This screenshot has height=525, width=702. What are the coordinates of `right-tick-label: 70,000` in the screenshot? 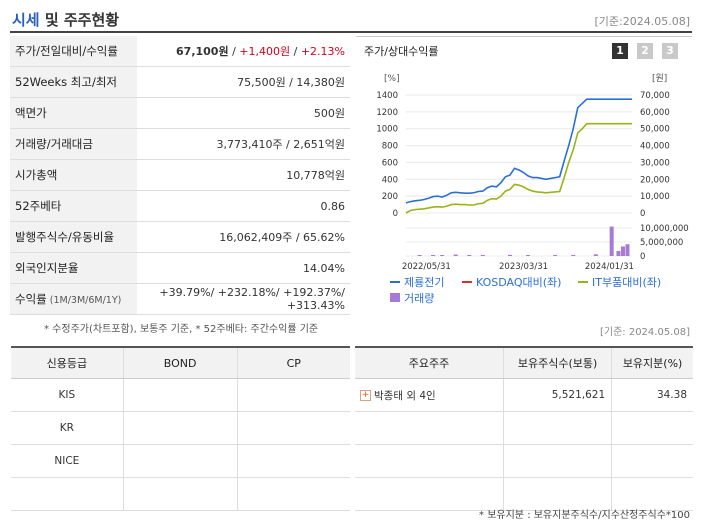 It's located at (655, 96).